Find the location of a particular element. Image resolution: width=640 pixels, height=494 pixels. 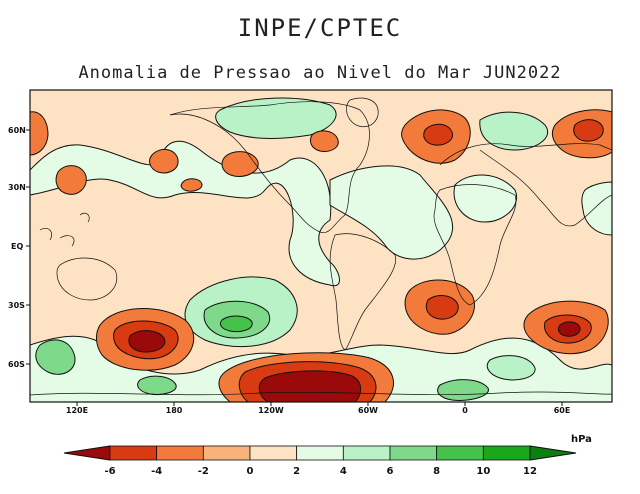

colorbar-unit: hPa is located at coordinates (581, 439).